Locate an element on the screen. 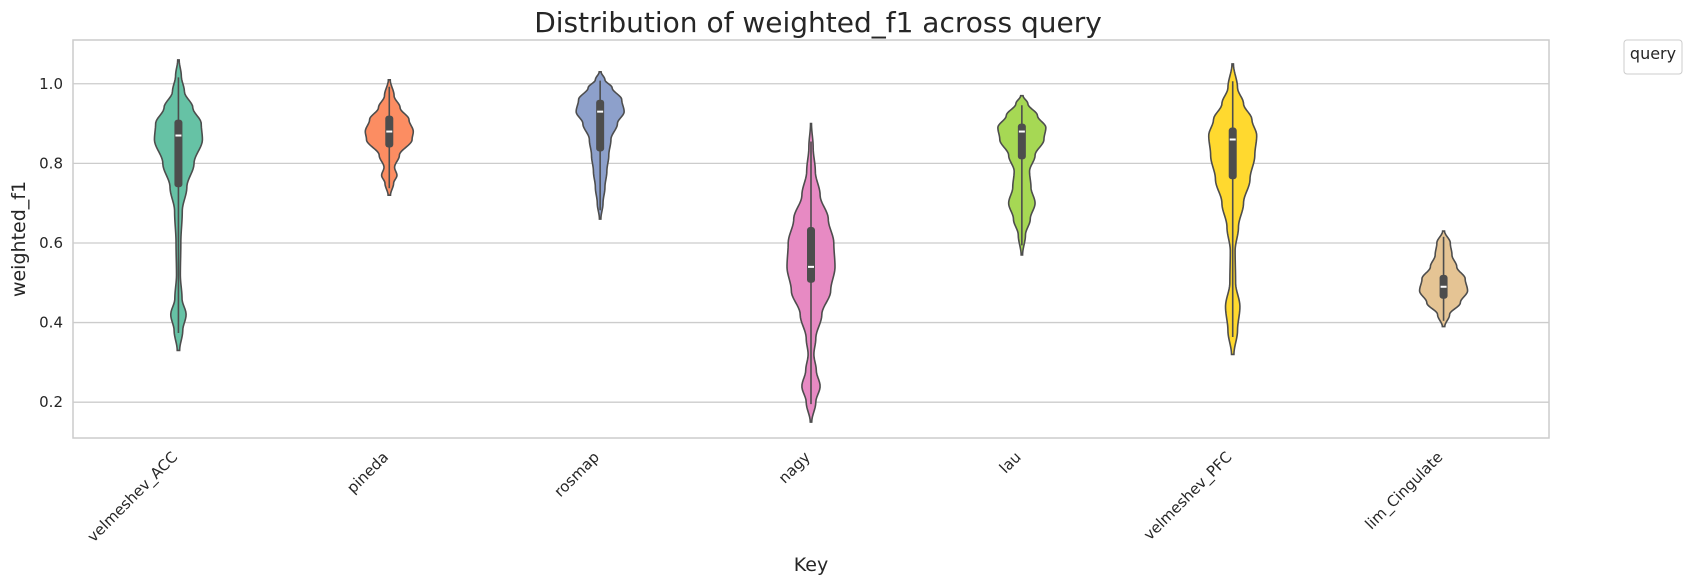 The image size is (1691, 584). y-tick-label: 0.8 is located at coordinates (51, 163).